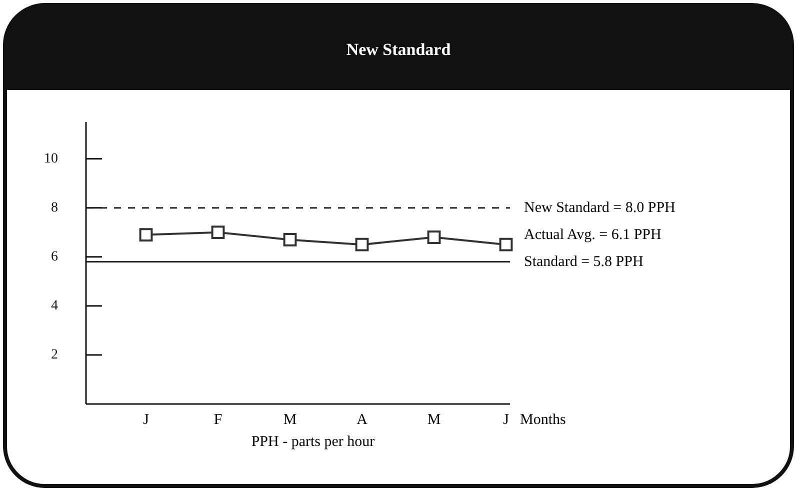 Image resolution: width=797 pixels, height=491 pixels. What do you see at coordinates (584, 262) in the screenshot?
I see `ref-line-label: Standard = 5.8 PPH` at bounding box center [584, 262].